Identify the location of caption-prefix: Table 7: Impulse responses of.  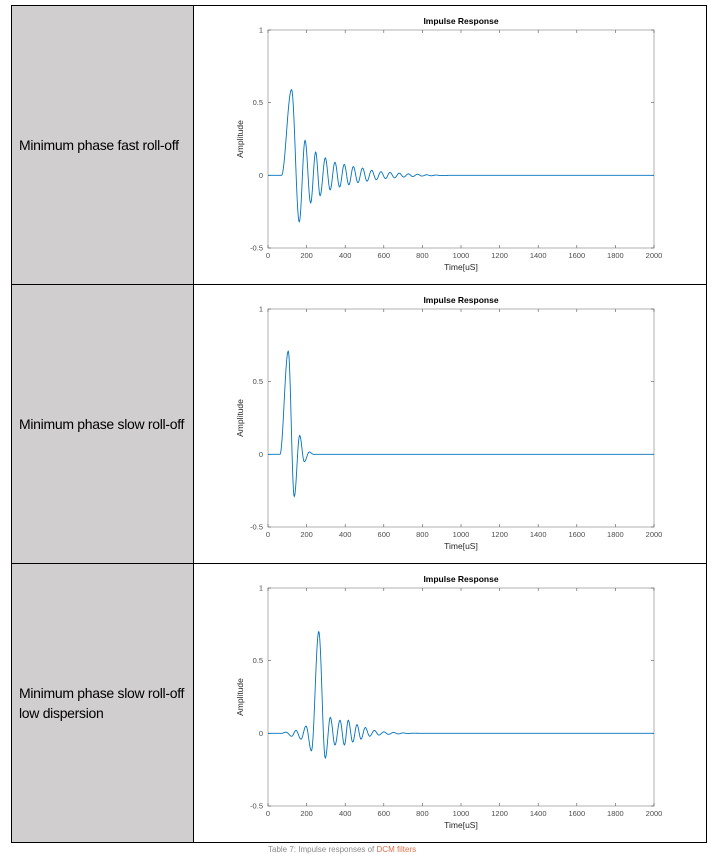
(322, 849).